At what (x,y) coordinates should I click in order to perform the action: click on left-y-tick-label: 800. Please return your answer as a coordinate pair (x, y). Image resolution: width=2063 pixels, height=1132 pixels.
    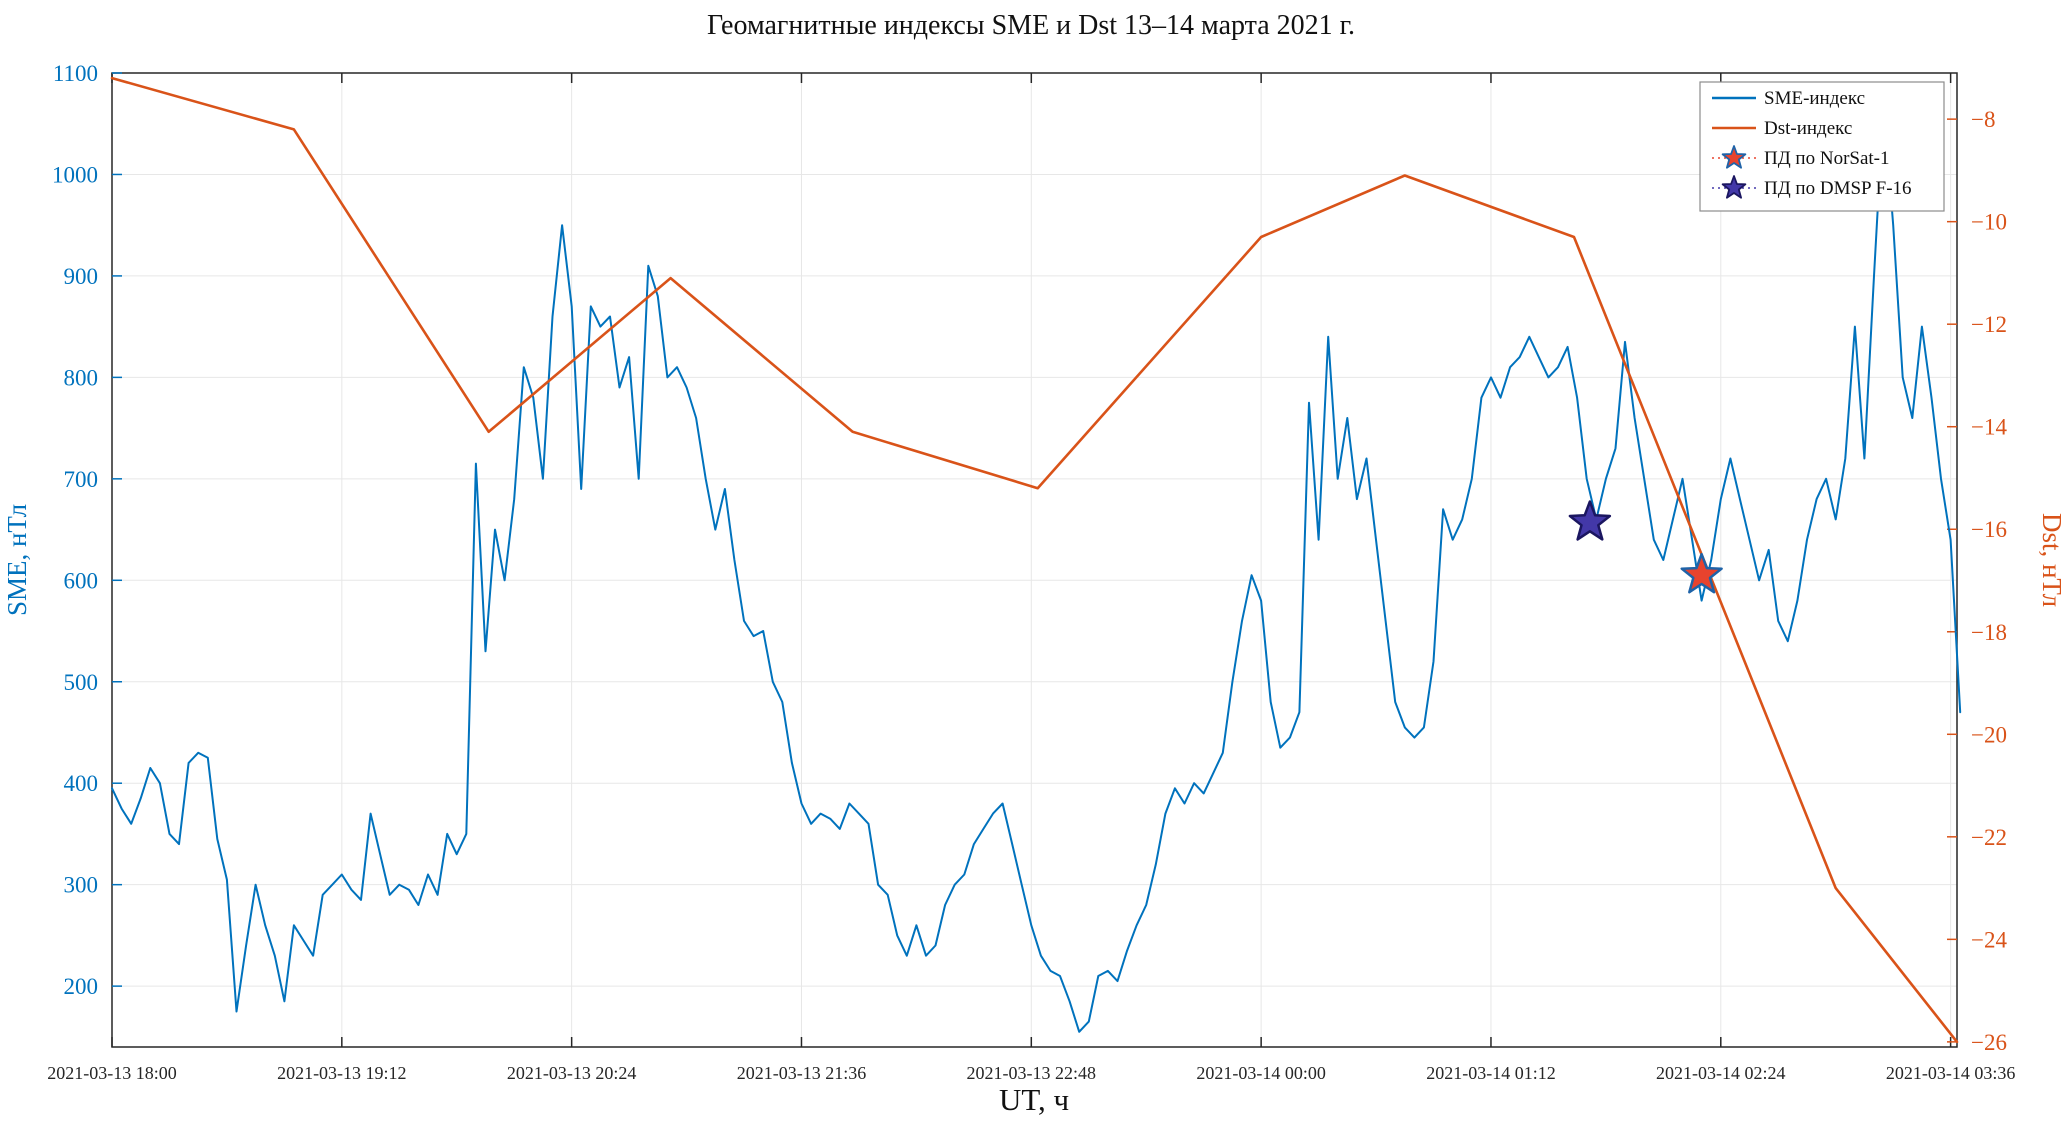
    Looking at the image, I should click on (81, 377).